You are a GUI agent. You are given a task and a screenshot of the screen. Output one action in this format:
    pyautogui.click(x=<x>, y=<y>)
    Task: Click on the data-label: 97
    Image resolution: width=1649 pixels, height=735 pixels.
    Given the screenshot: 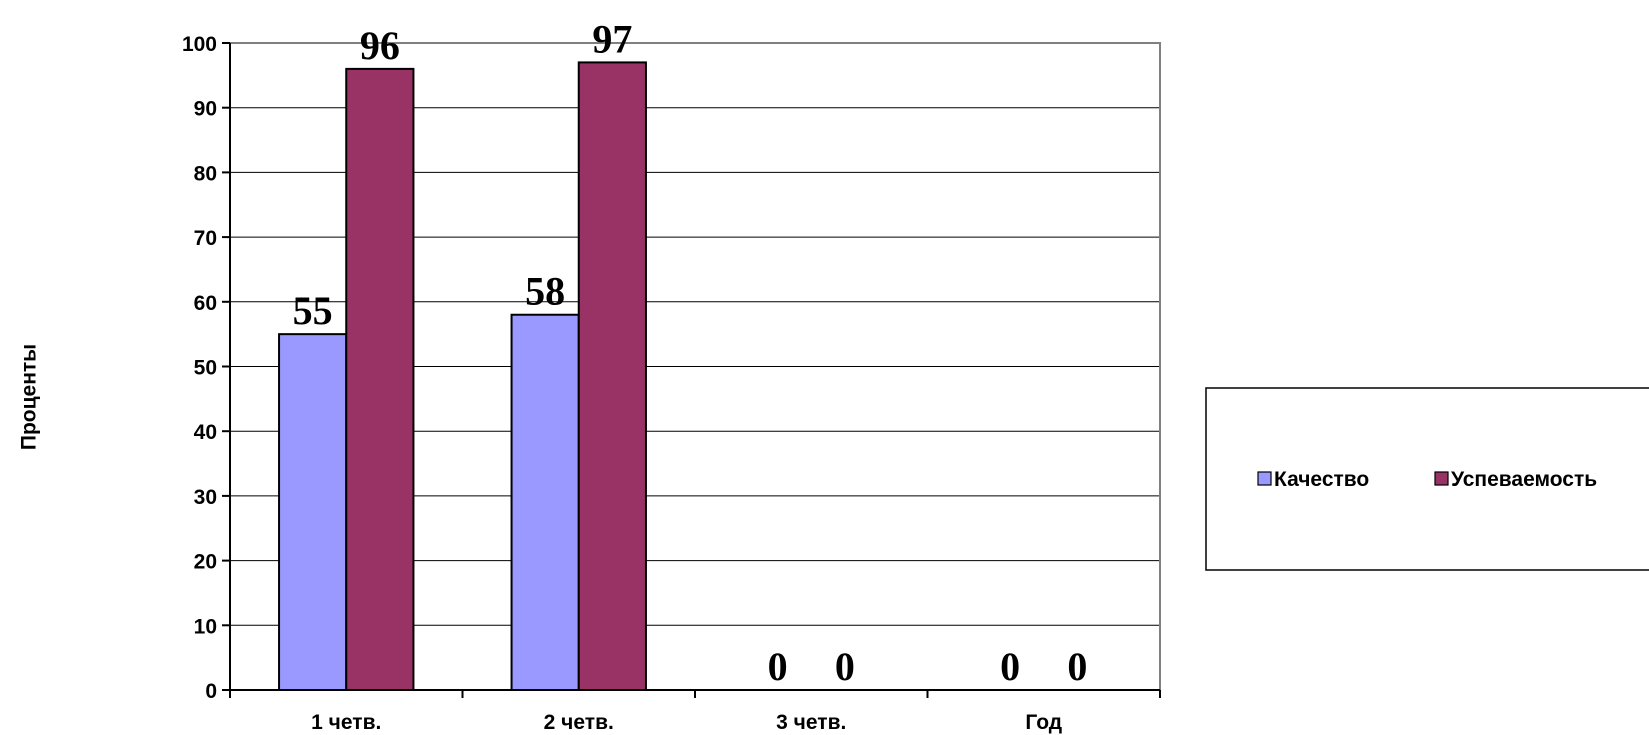 What is the action you would take?
    pyautogui.click(x=612, y=38)
    